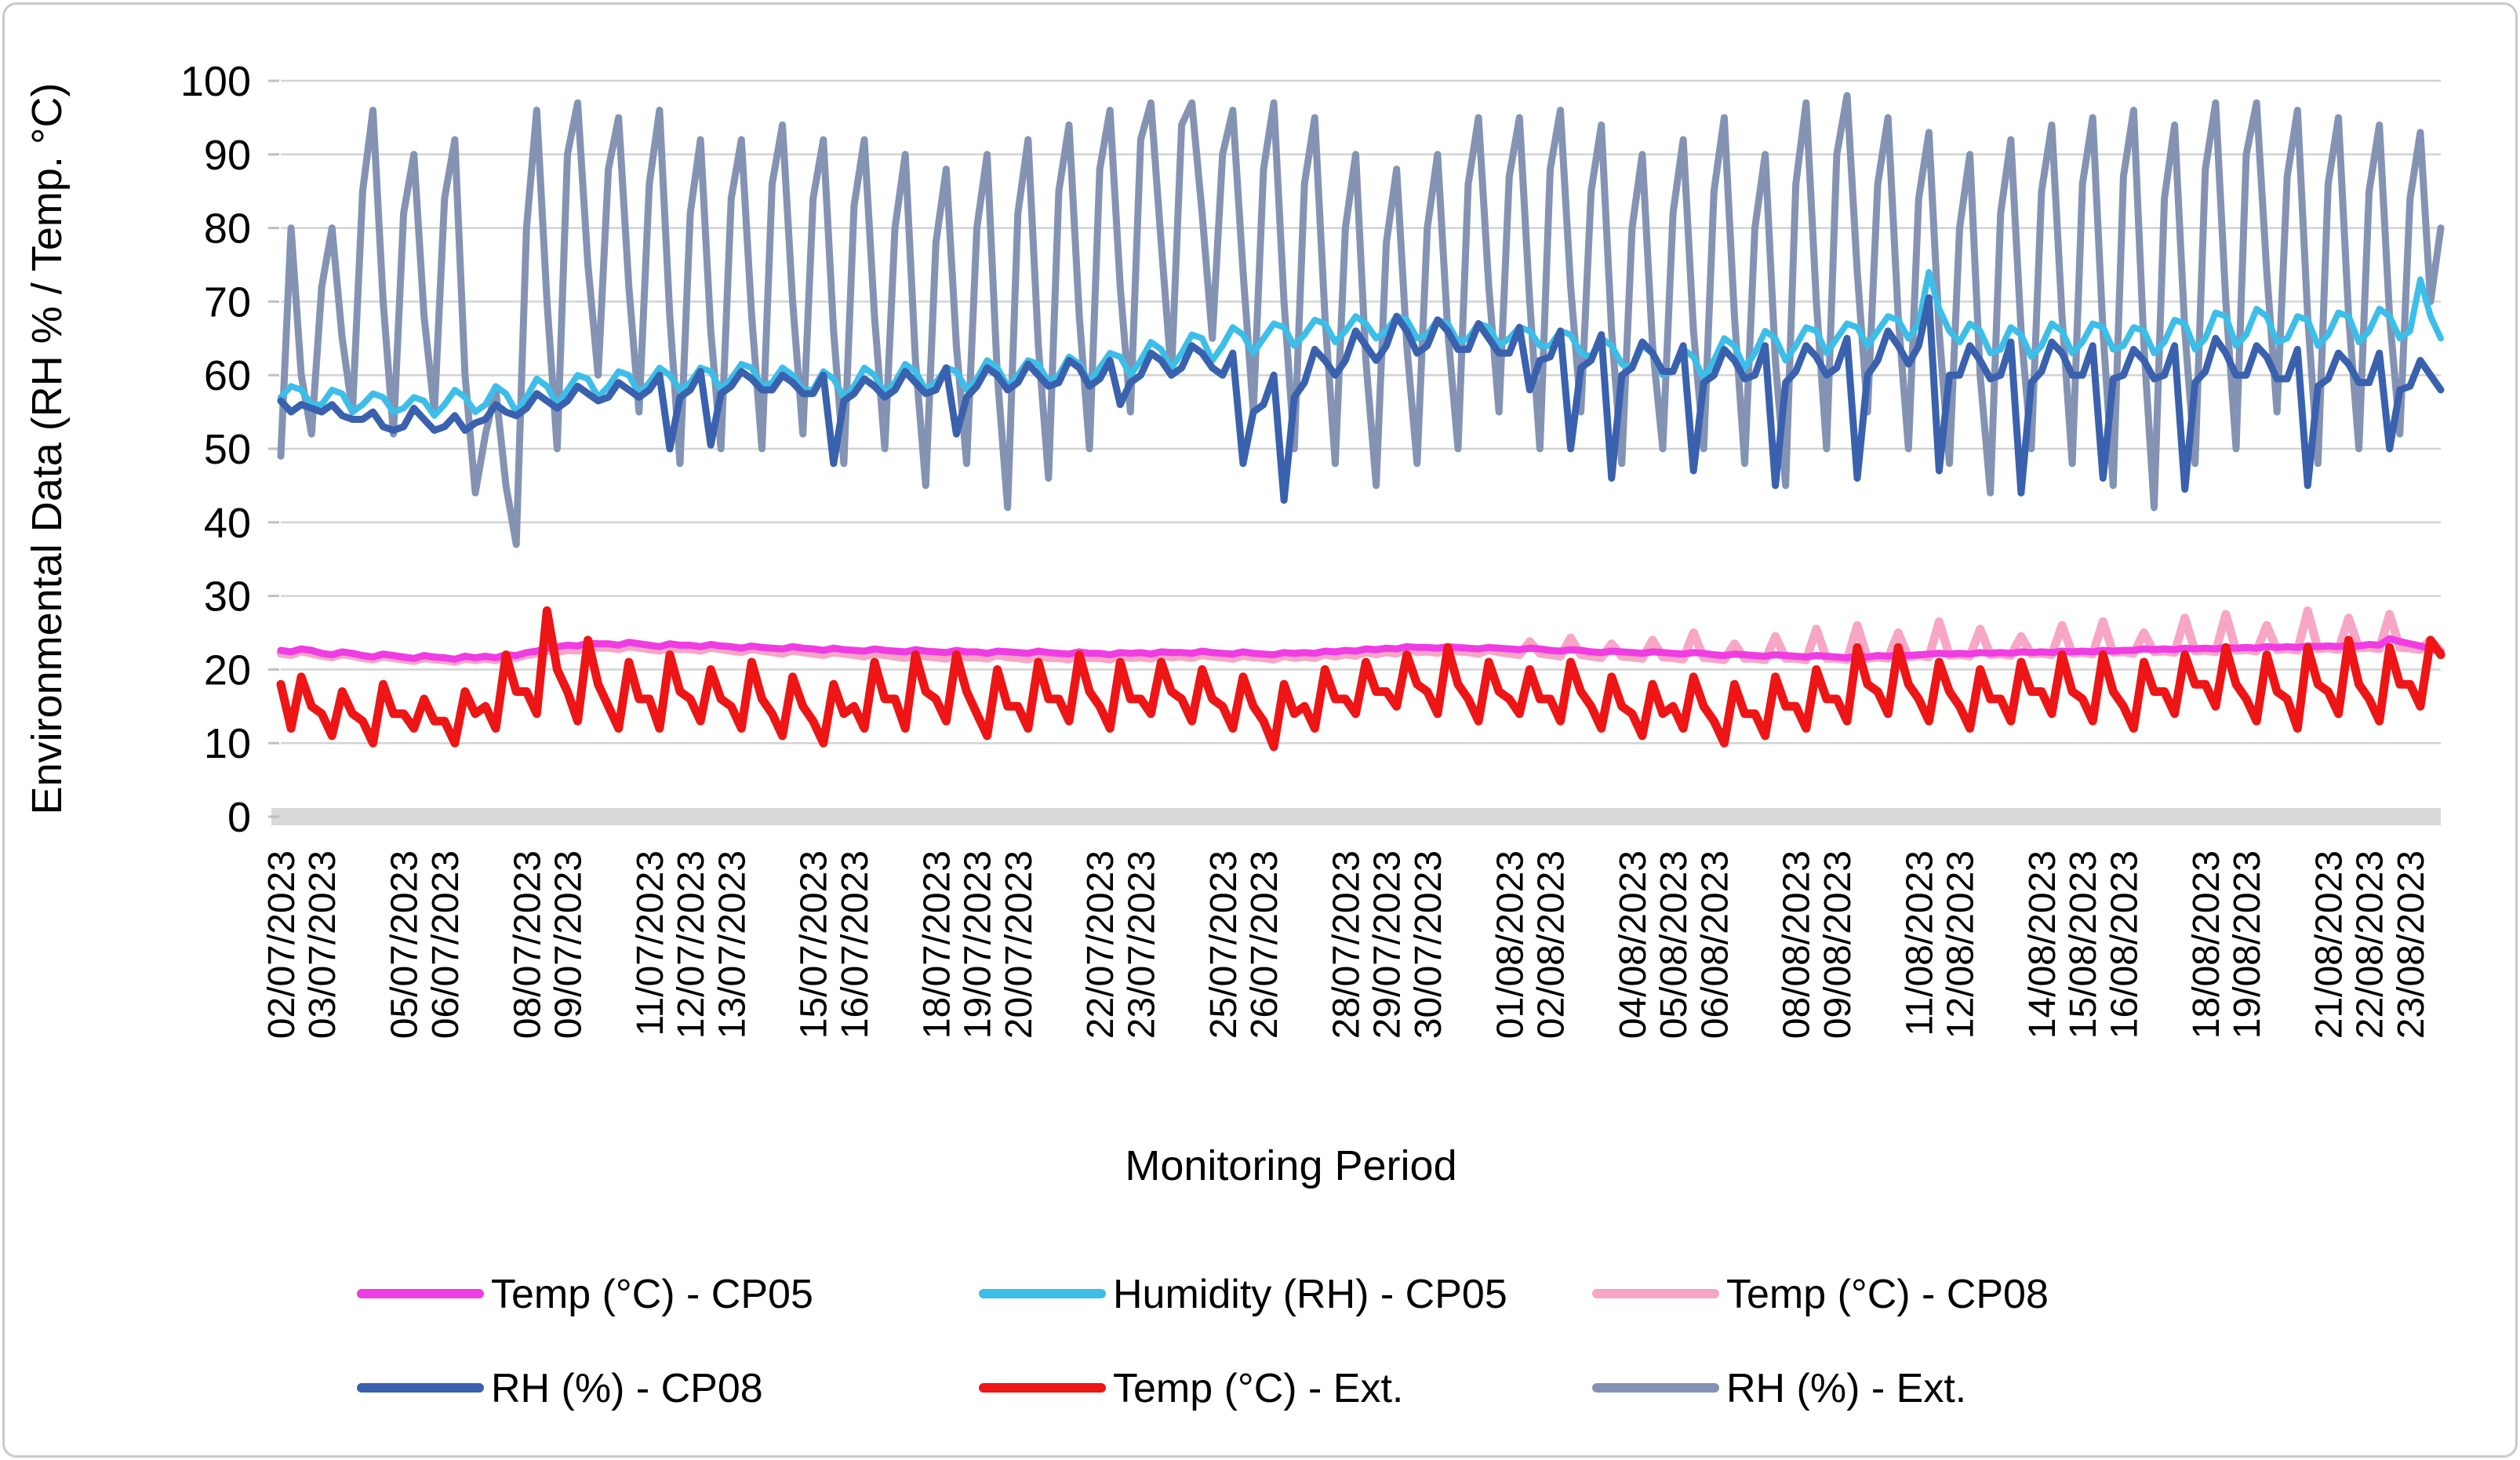 This screenshot has height=1460, width=2520. What do you see at coordinates (1258, 1388) in the screenshot?
I see `legend-label: Temp (°C) - Ext.` at bounding box center [1258, 1388].